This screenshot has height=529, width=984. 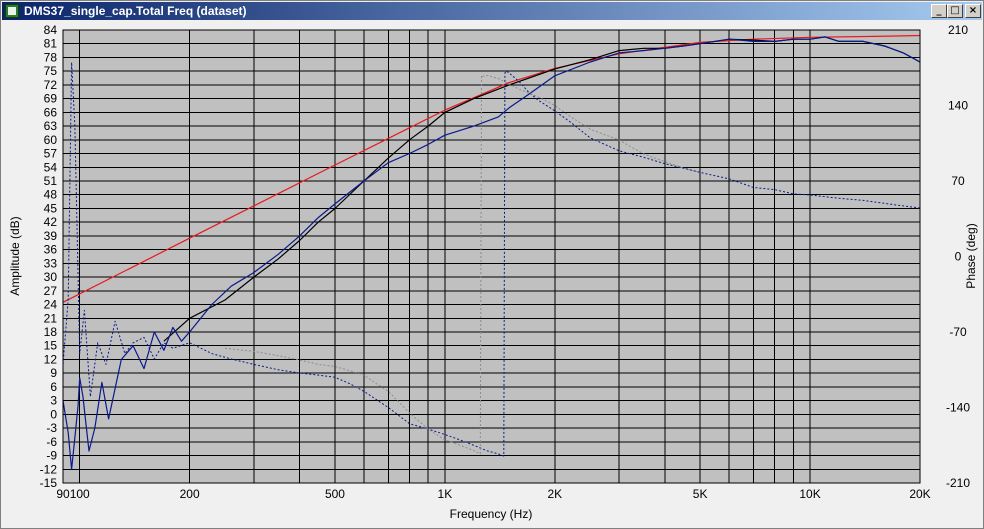 I want to click on y-tick-label: 54, so click(x=51, y=167).